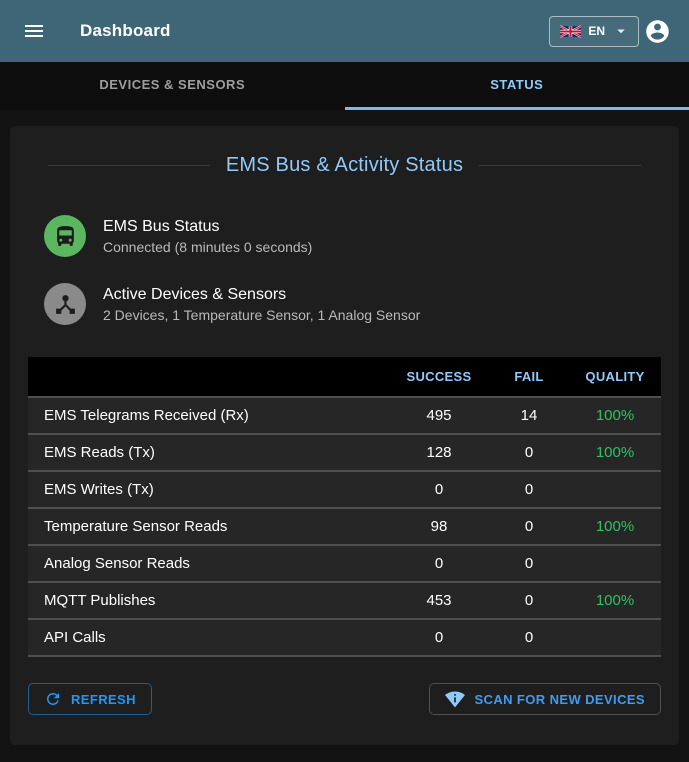 The image size is (689, 762). I want to click on account-button, so click(657, 31).